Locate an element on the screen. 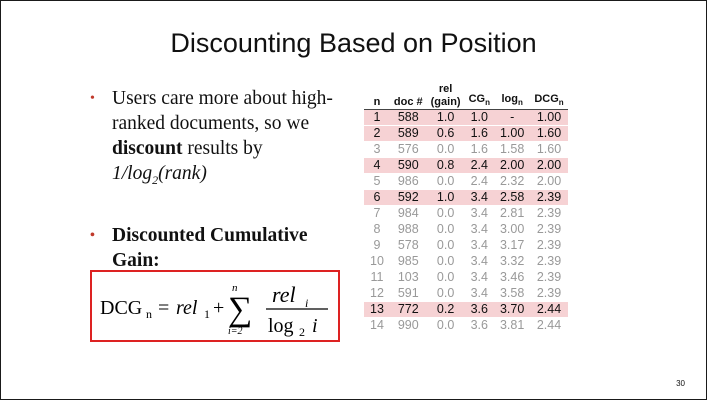 The width and height of the screenshot is (707, 400). table-row: 1 588 1.0 1.0-1.00 is located at coordinates (466, 117).